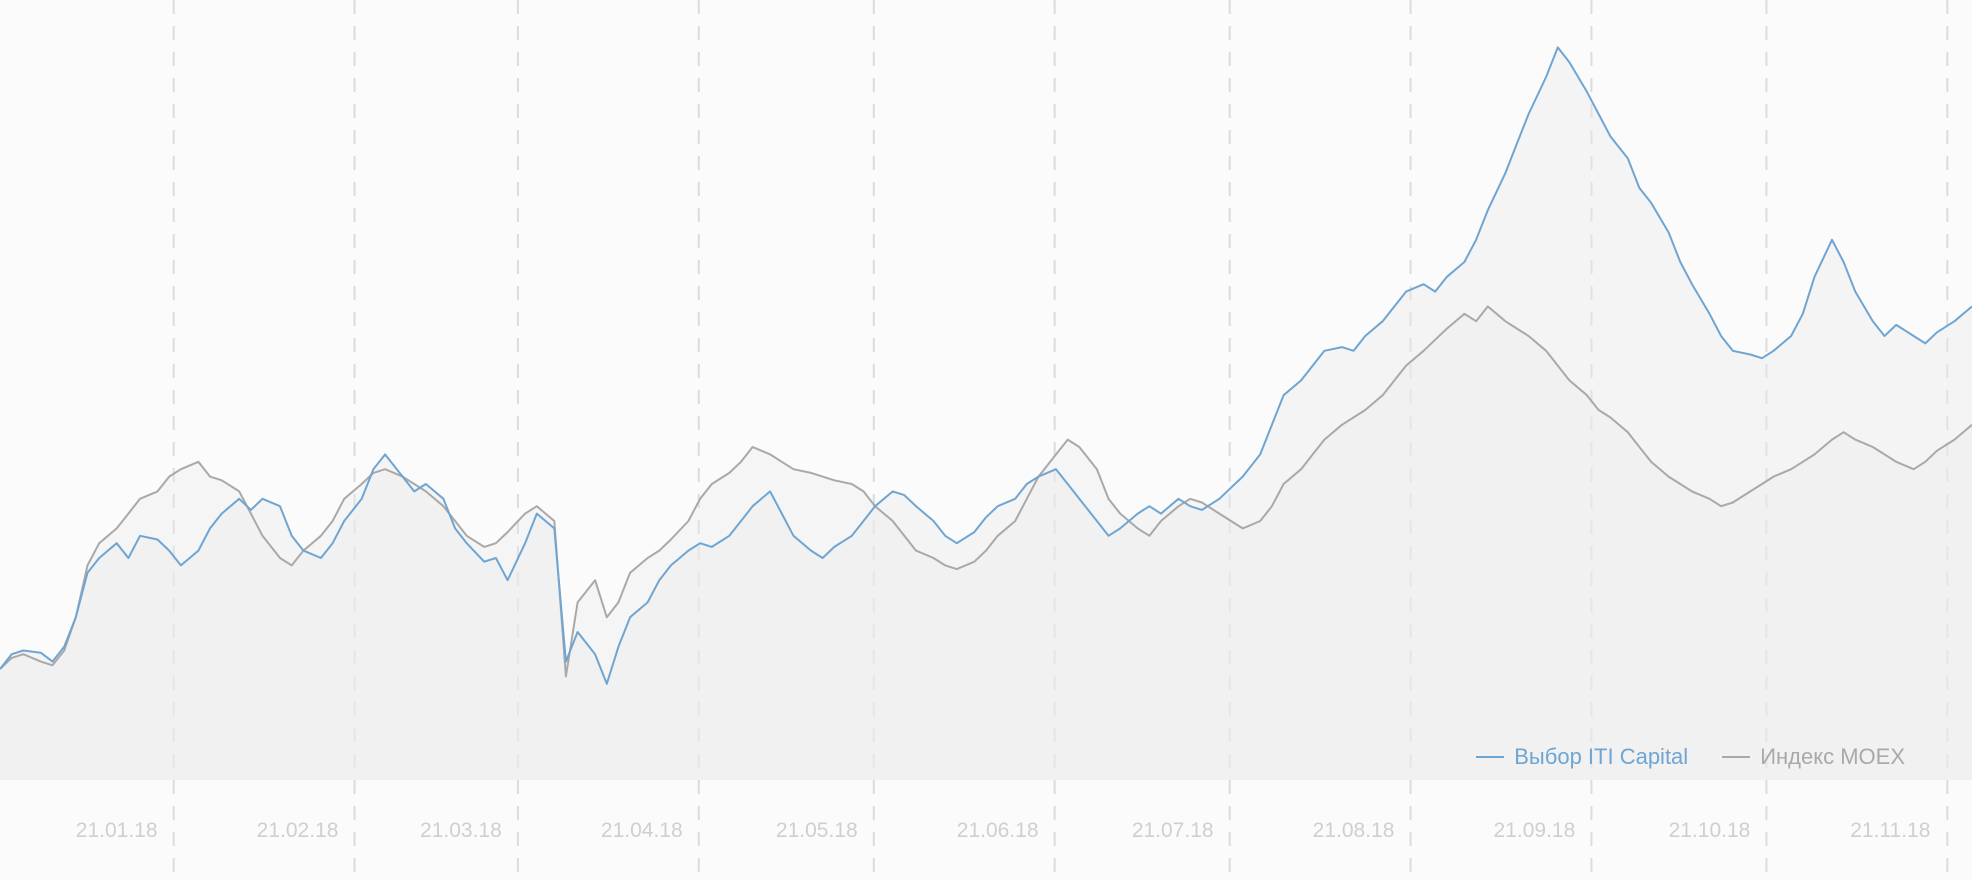  I want to click on x-tick-label: 21.08.18, so click(1354, 830).